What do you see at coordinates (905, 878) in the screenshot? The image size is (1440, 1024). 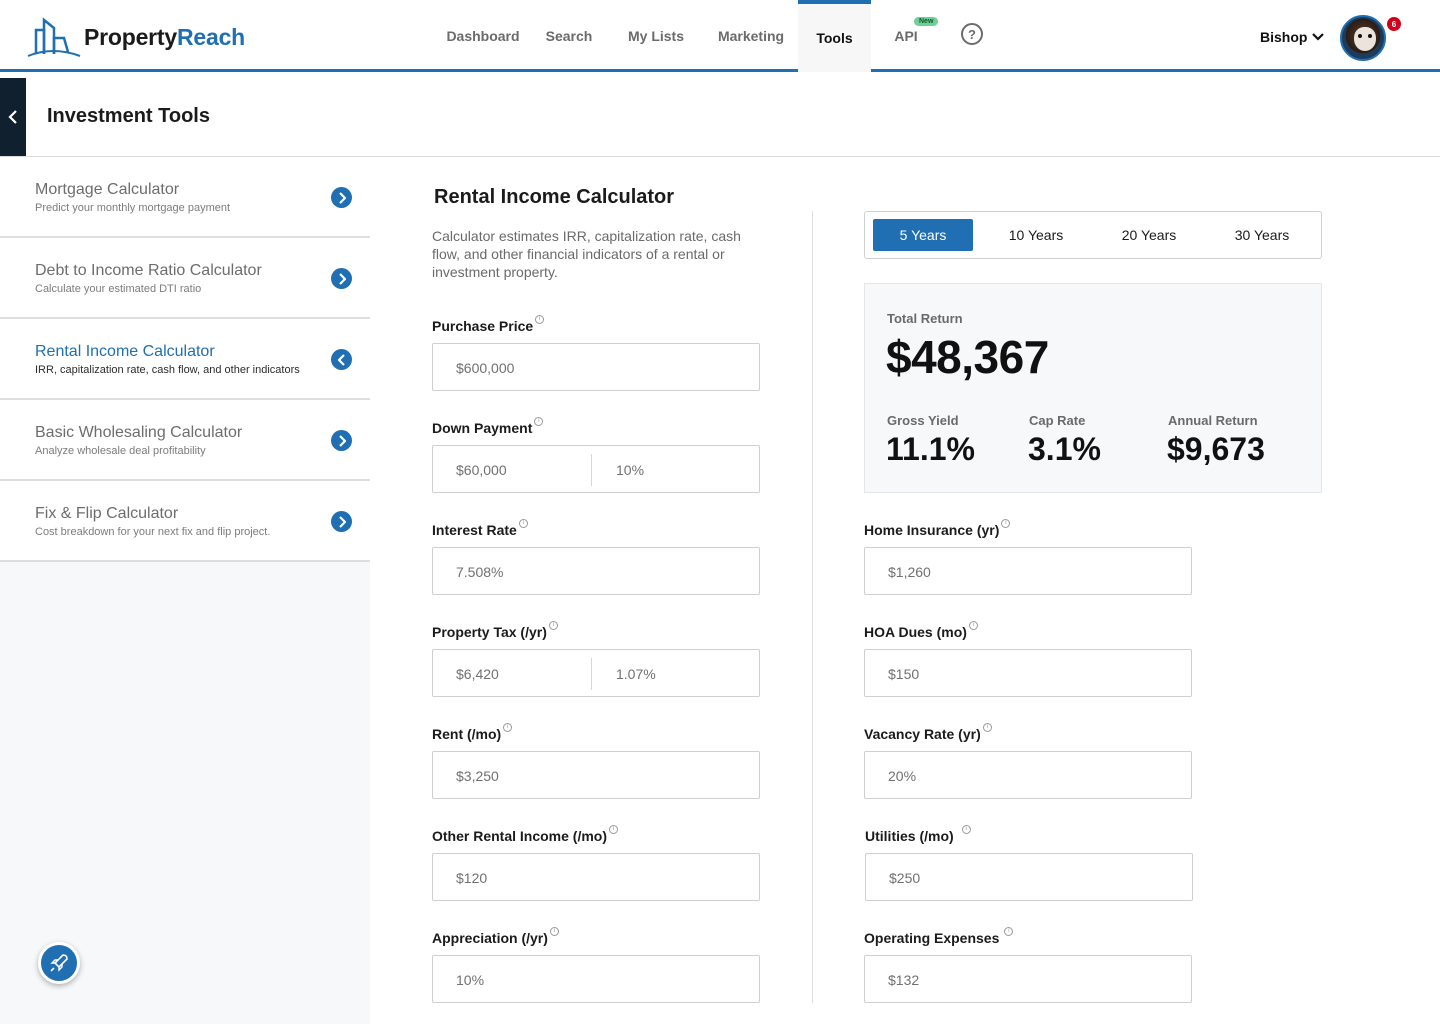 I see `input-value: $250` at bounding box center [905, 878].